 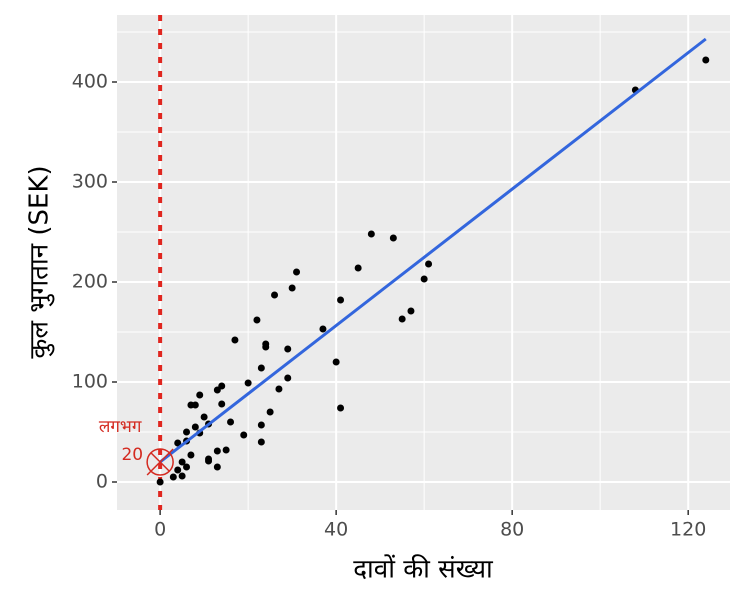 I want to click on y-axis-label: कुल भुगतान (SEK), so click(x=40, y=261).